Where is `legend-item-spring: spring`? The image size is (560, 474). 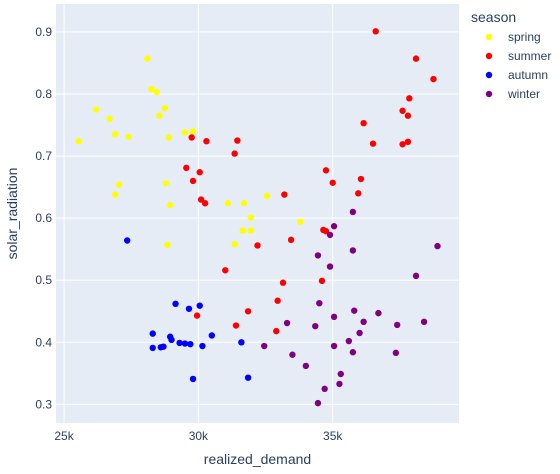
legend-item-spring: spring is located at coordinates (513, 37).